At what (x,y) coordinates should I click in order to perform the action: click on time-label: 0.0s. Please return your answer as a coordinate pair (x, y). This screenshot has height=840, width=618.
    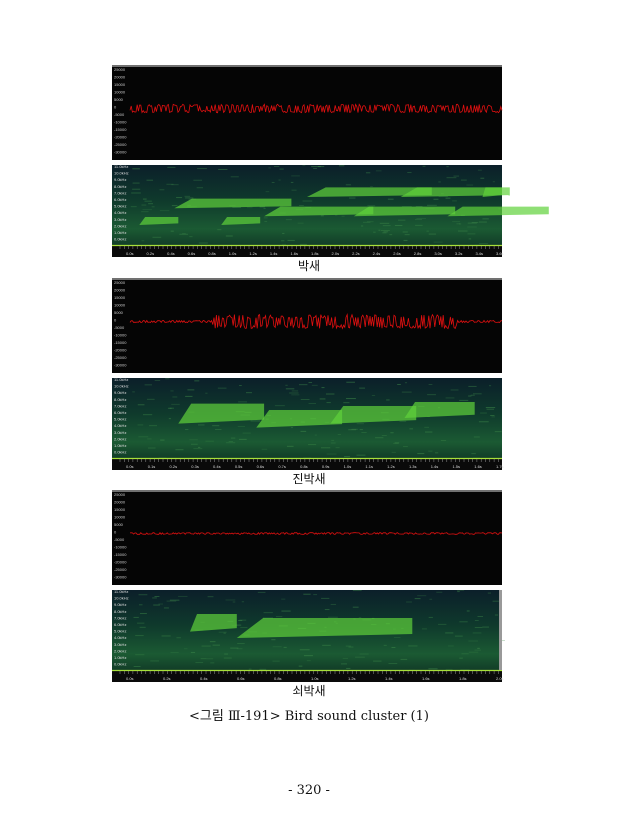
    Looking at the image, I should click on (130, 253).